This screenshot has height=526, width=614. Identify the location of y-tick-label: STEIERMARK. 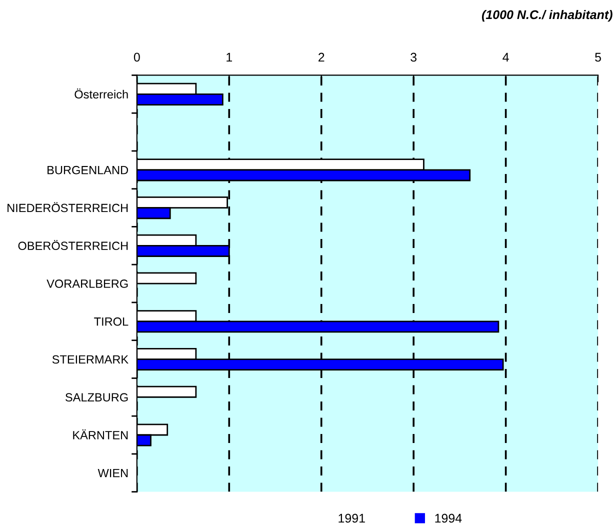
(90, 359).